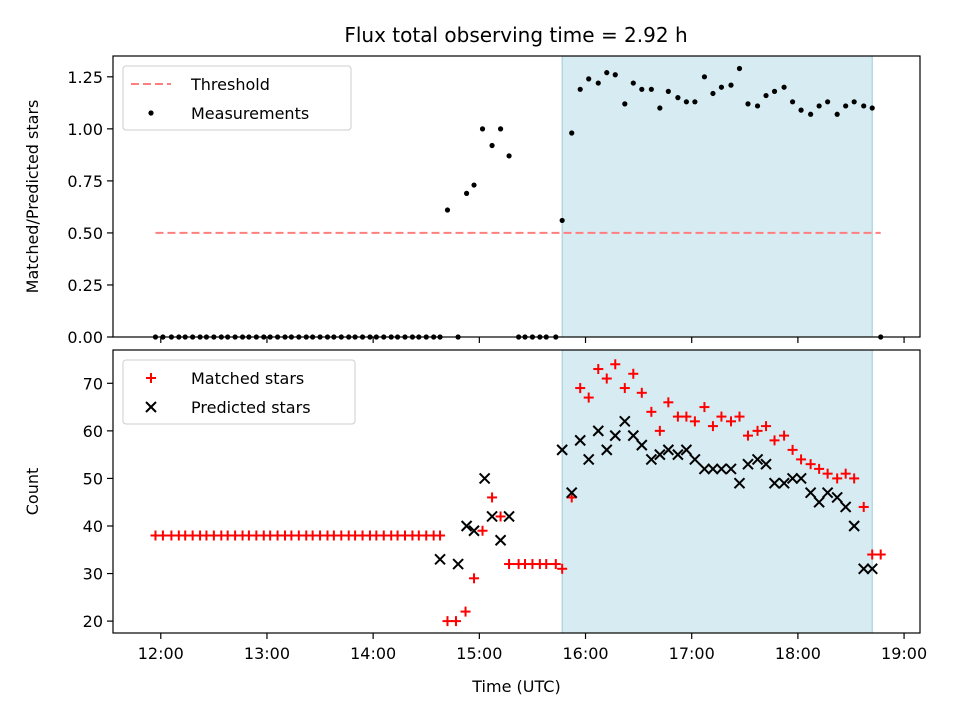  What do you see at coordinates (32, 197) in the screenshot?
I see `y-axis-label: Matched/Predicted stars` at bounding box center [32, 197].